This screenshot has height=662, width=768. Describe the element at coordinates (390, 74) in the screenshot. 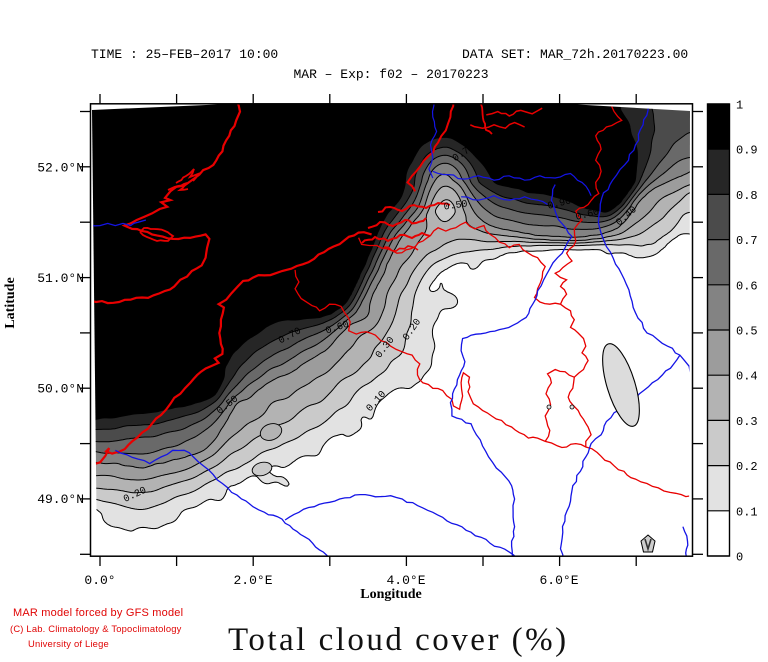

I see `svg-text: MAR – Exp: f02 – 20170223` at that location.